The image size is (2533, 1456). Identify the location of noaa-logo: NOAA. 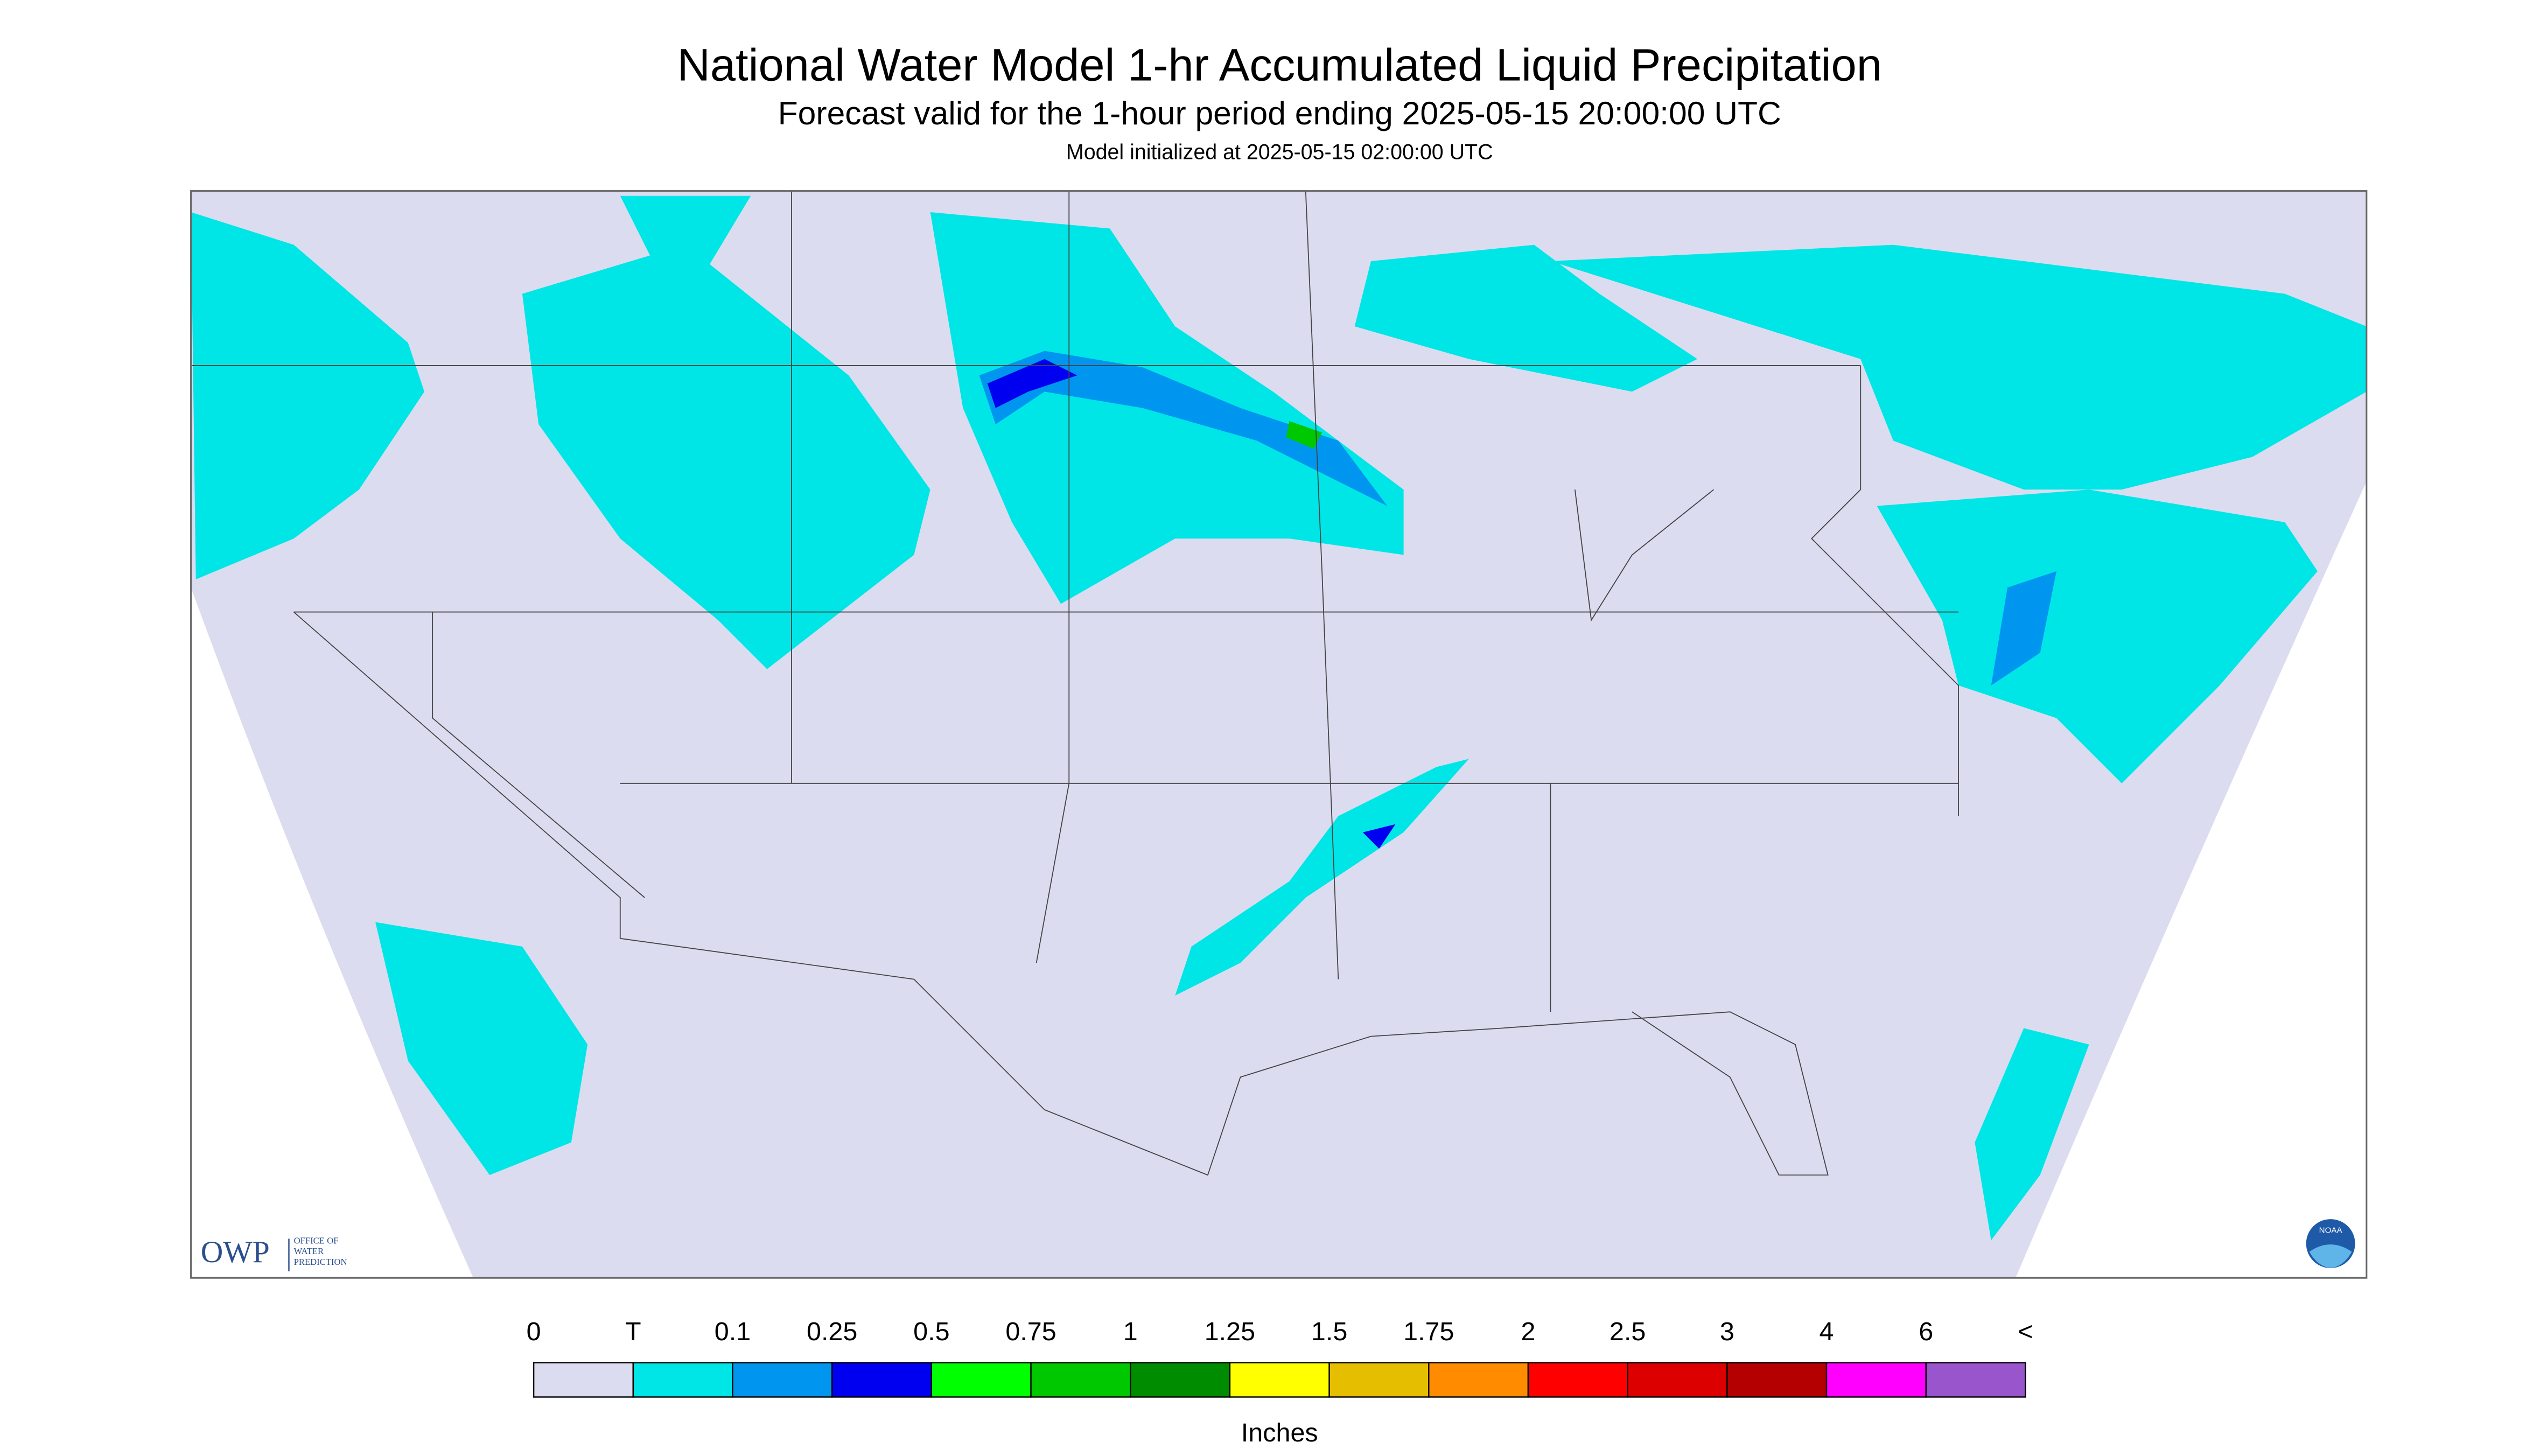
(2330, 1244).